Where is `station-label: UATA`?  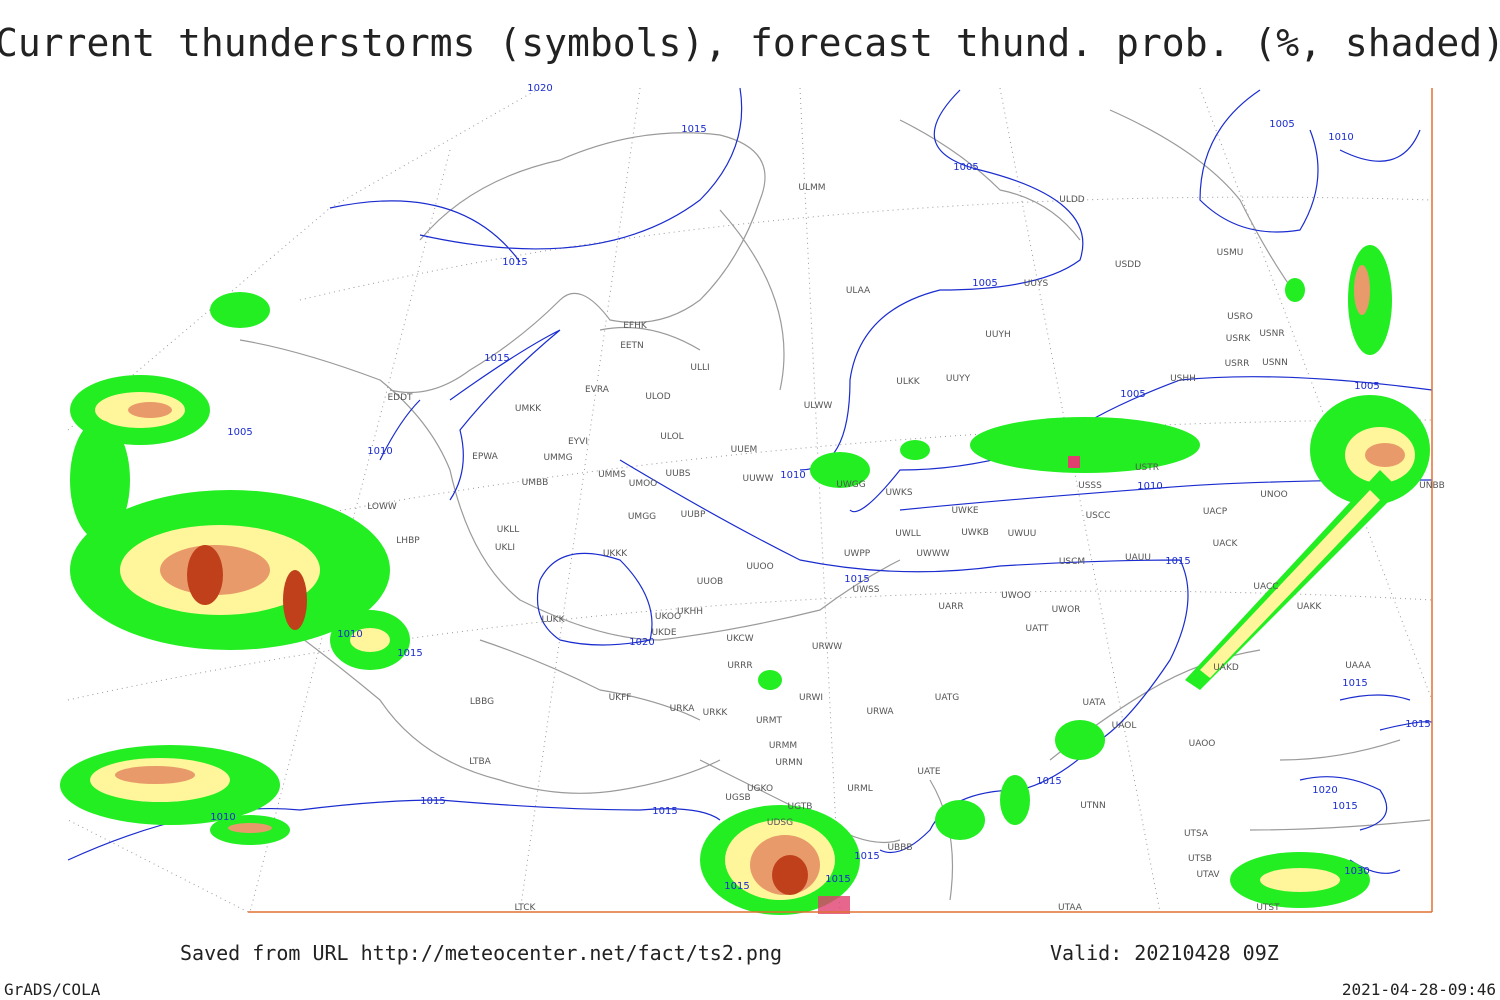
station-label: UATA is located at coordinates (1094, 703).